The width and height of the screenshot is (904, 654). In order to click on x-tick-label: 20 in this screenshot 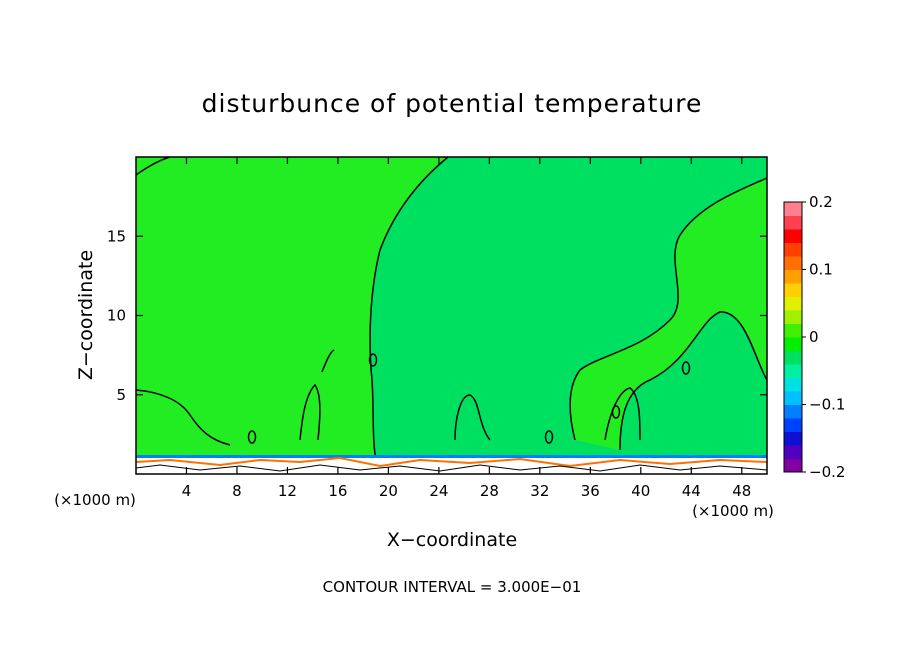, I will do `click(388, 491)`.